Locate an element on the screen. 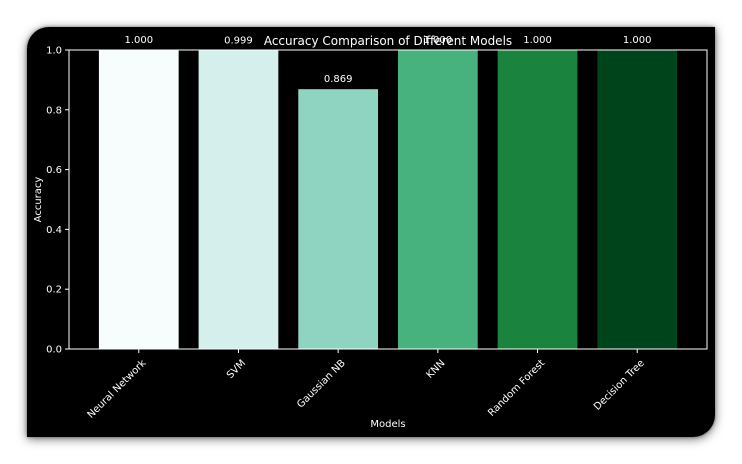 Image resolution: width=742 pixels, height=464 pixels. x-tick-label: Neural Network is located at coordinates (117, 389).